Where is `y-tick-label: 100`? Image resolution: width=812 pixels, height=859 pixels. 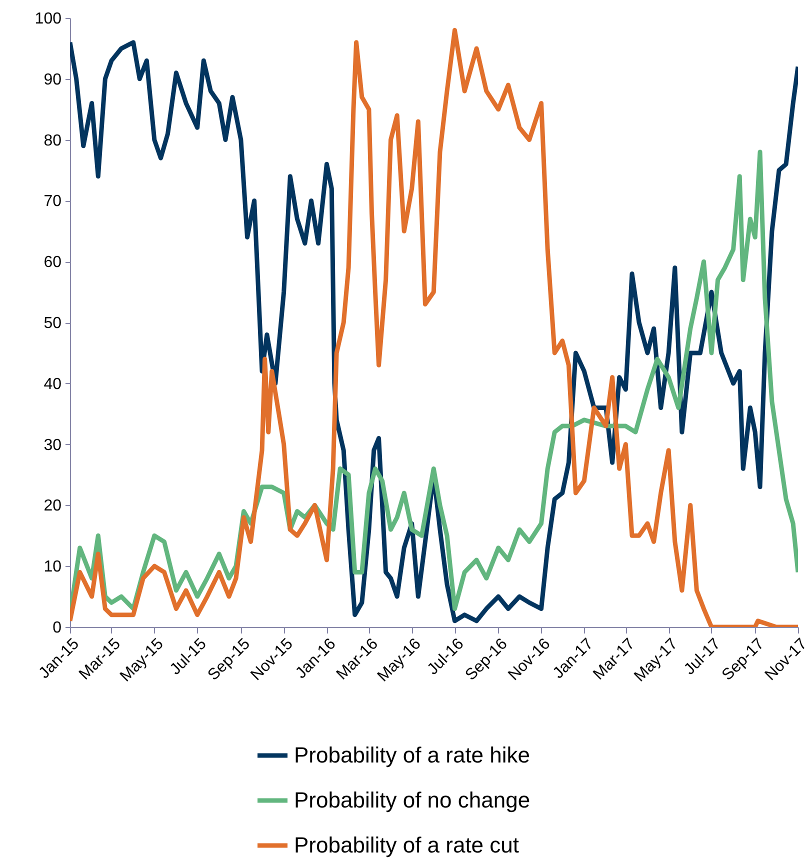 y-tick-label: 100 is located at coordinates (48, 19).